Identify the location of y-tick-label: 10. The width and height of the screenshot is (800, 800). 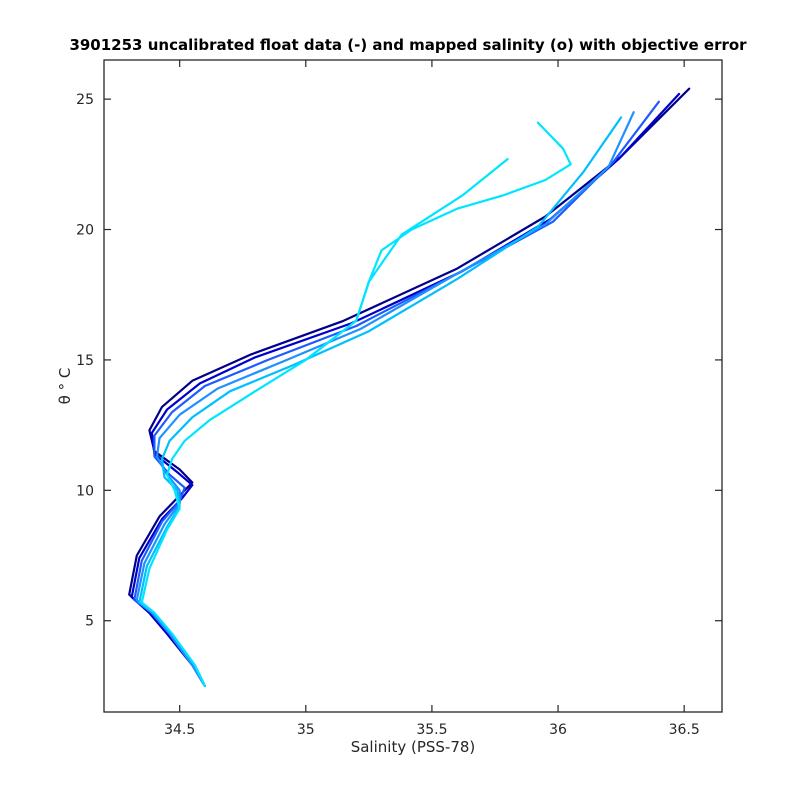
(85, 491).